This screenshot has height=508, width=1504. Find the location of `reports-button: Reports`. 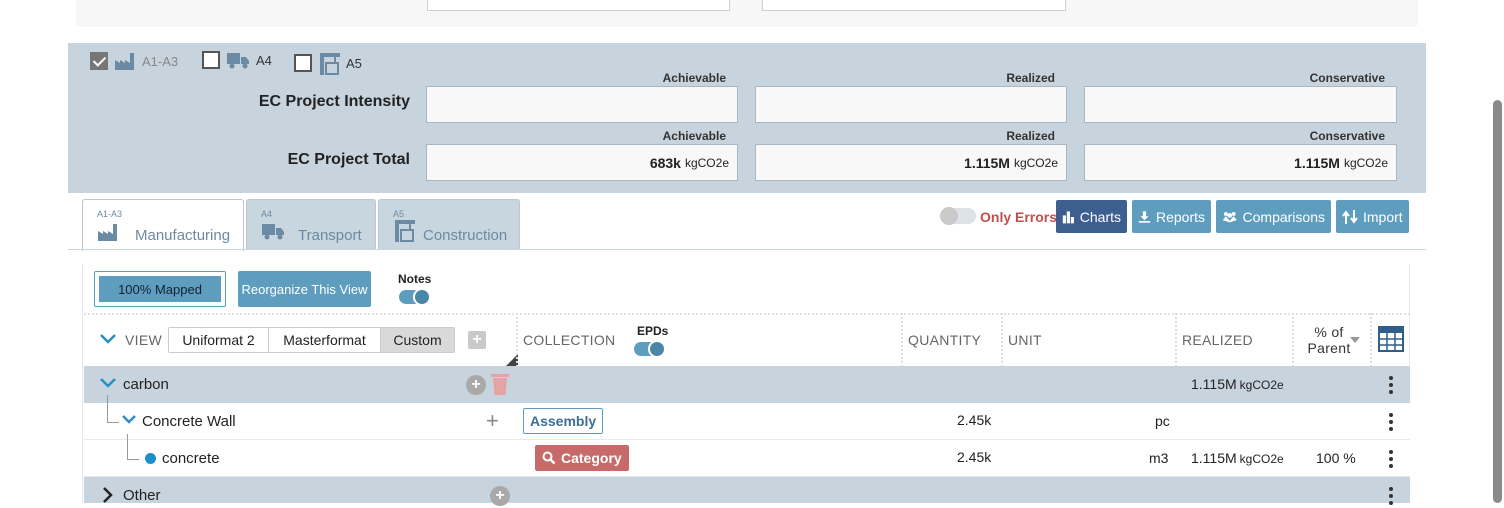

reports-button: Reports is located at coordinates (1171, 216).